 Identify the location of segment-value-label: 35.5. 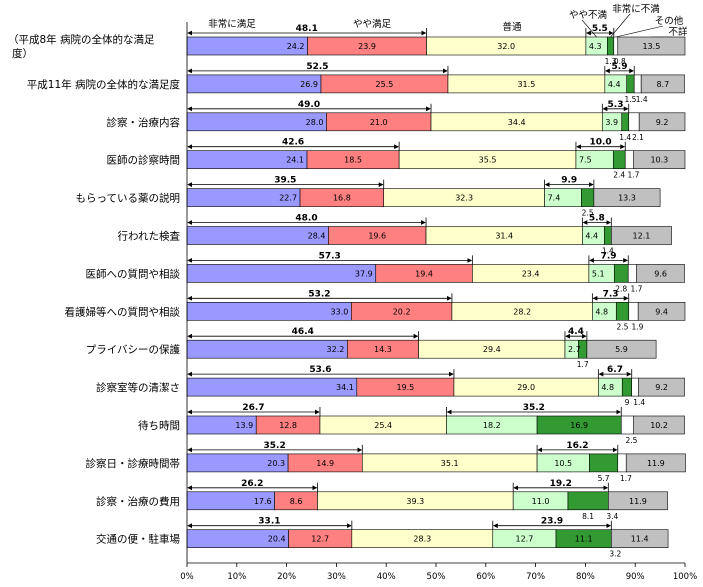
(488, 160).